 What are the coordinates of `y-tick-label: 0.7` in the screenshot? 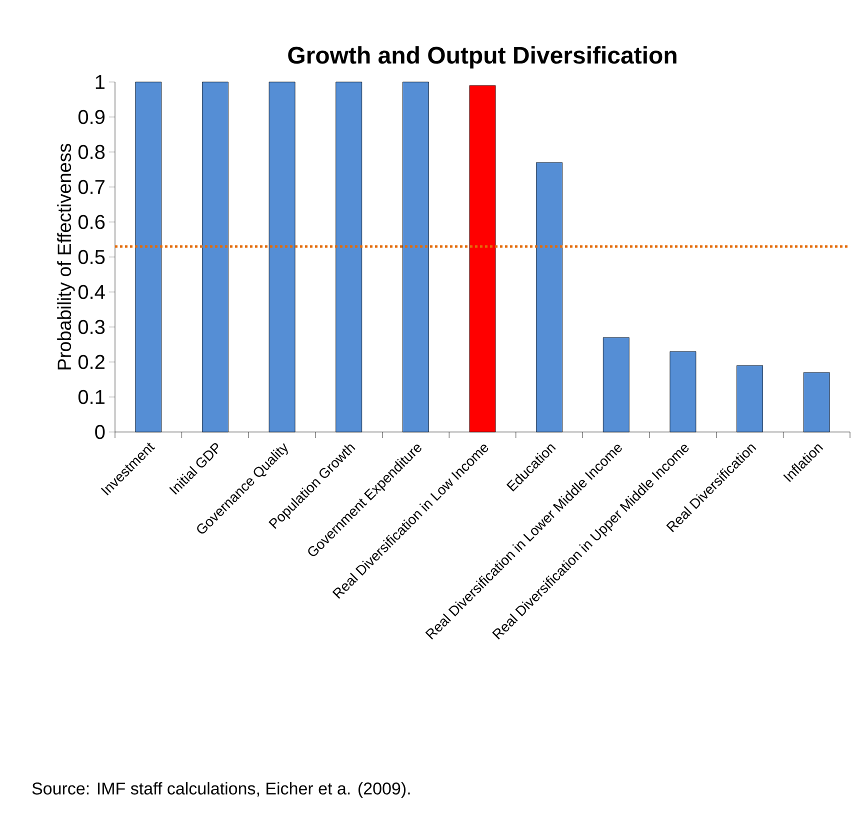 It's located at (91, 187).